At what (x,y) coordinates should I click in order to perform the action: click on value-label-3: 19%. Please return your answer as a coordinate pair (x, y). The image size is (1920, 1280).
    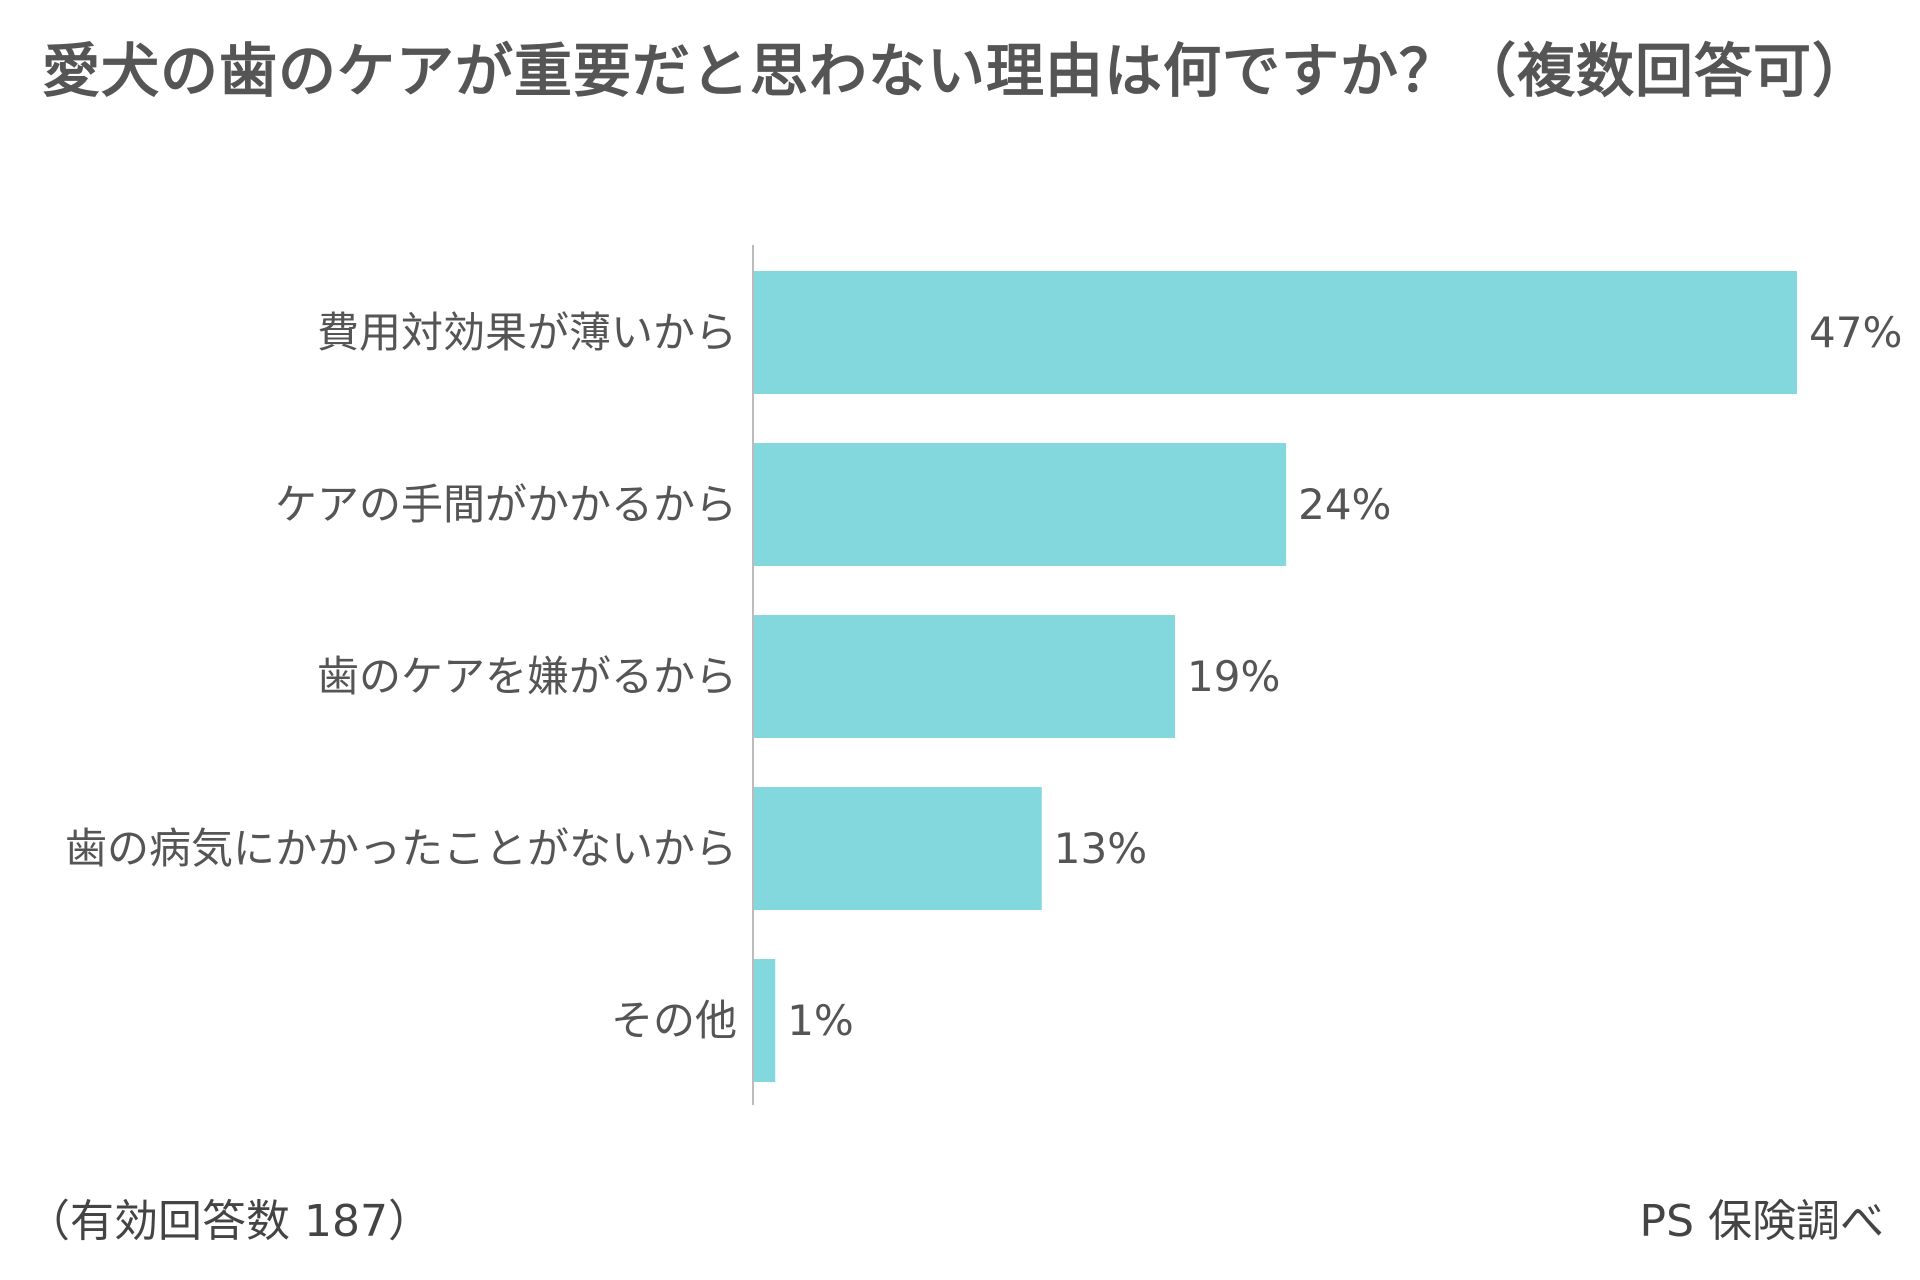
    Looking at the image, I should click on (1233, 676).